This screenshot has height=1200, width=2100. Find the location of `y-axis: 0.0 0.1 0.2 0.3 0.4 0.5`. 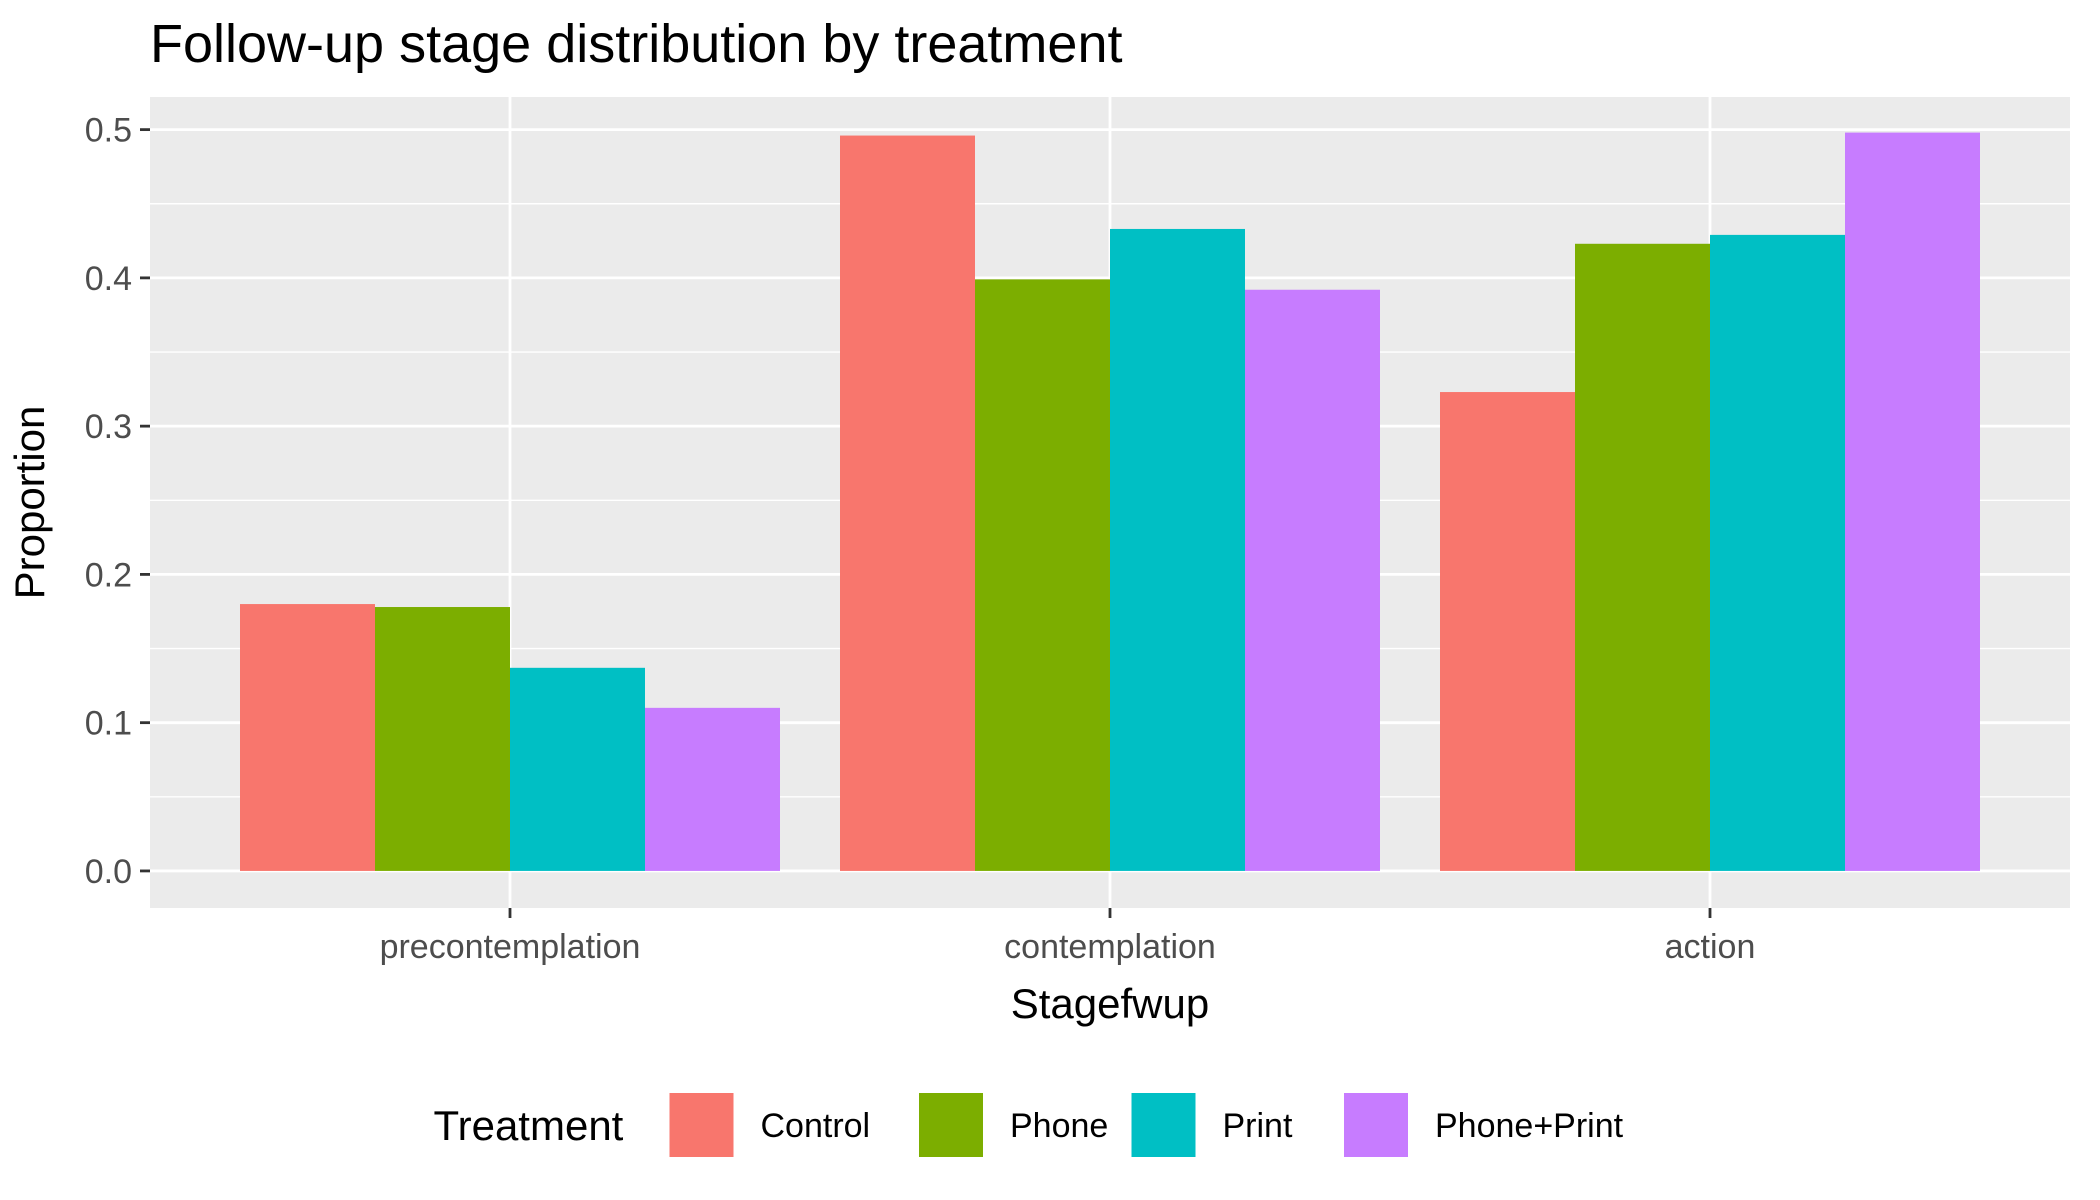

y-axis: 0.0 0.1 0.2 0.3 0.4 0.5 is located at coordinates (117, 501).